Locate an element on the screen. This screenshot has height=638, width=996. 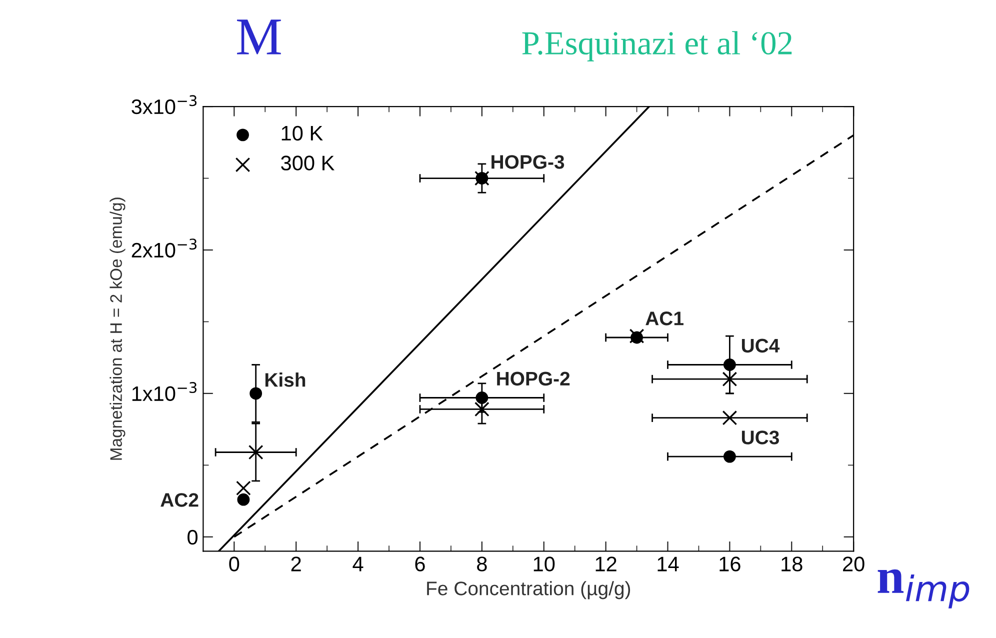
x-tick-label: 14 is located at coordinates (668, 564).